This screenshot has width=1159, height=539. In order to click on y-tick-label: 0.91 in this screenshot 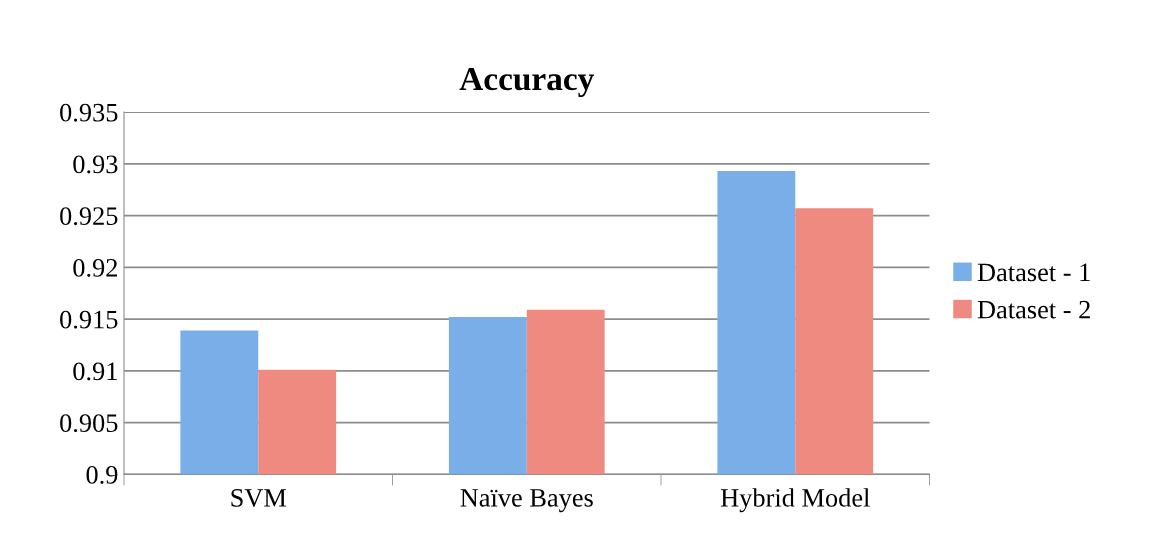, I will do `click(95, 371)`.